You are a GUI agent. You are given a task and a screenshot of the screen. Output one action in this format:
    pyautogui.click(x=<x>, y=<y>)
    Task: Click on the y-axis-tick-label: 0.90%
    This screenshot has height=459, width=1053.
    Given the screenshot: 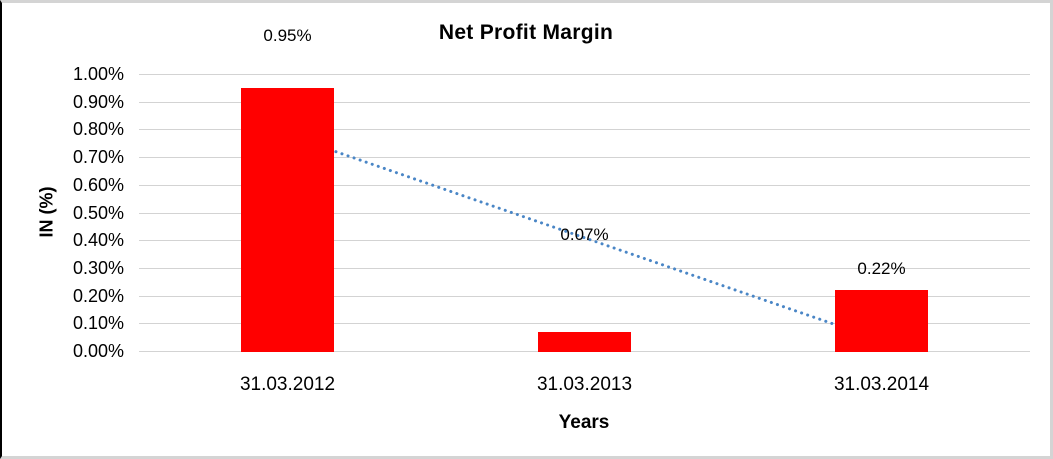 What is the action you would take?
    pyautogui.click(x=98, y=102)
    